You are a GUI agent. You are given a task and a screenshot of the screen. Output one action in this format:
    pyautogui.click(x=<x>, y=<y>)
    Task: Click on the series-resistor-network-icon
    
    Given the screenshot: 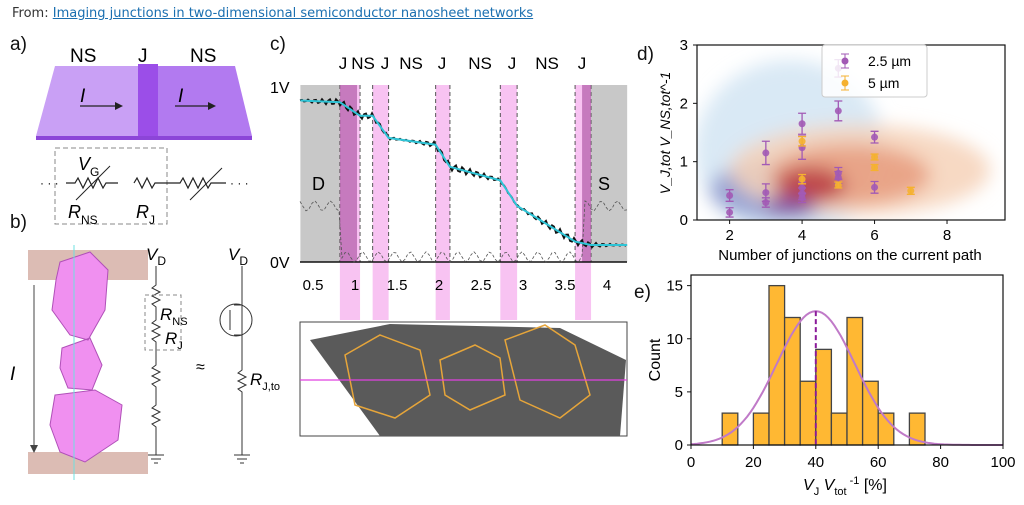 What is the action you would take?
    pyautogui.click(x=156, y=365)
    